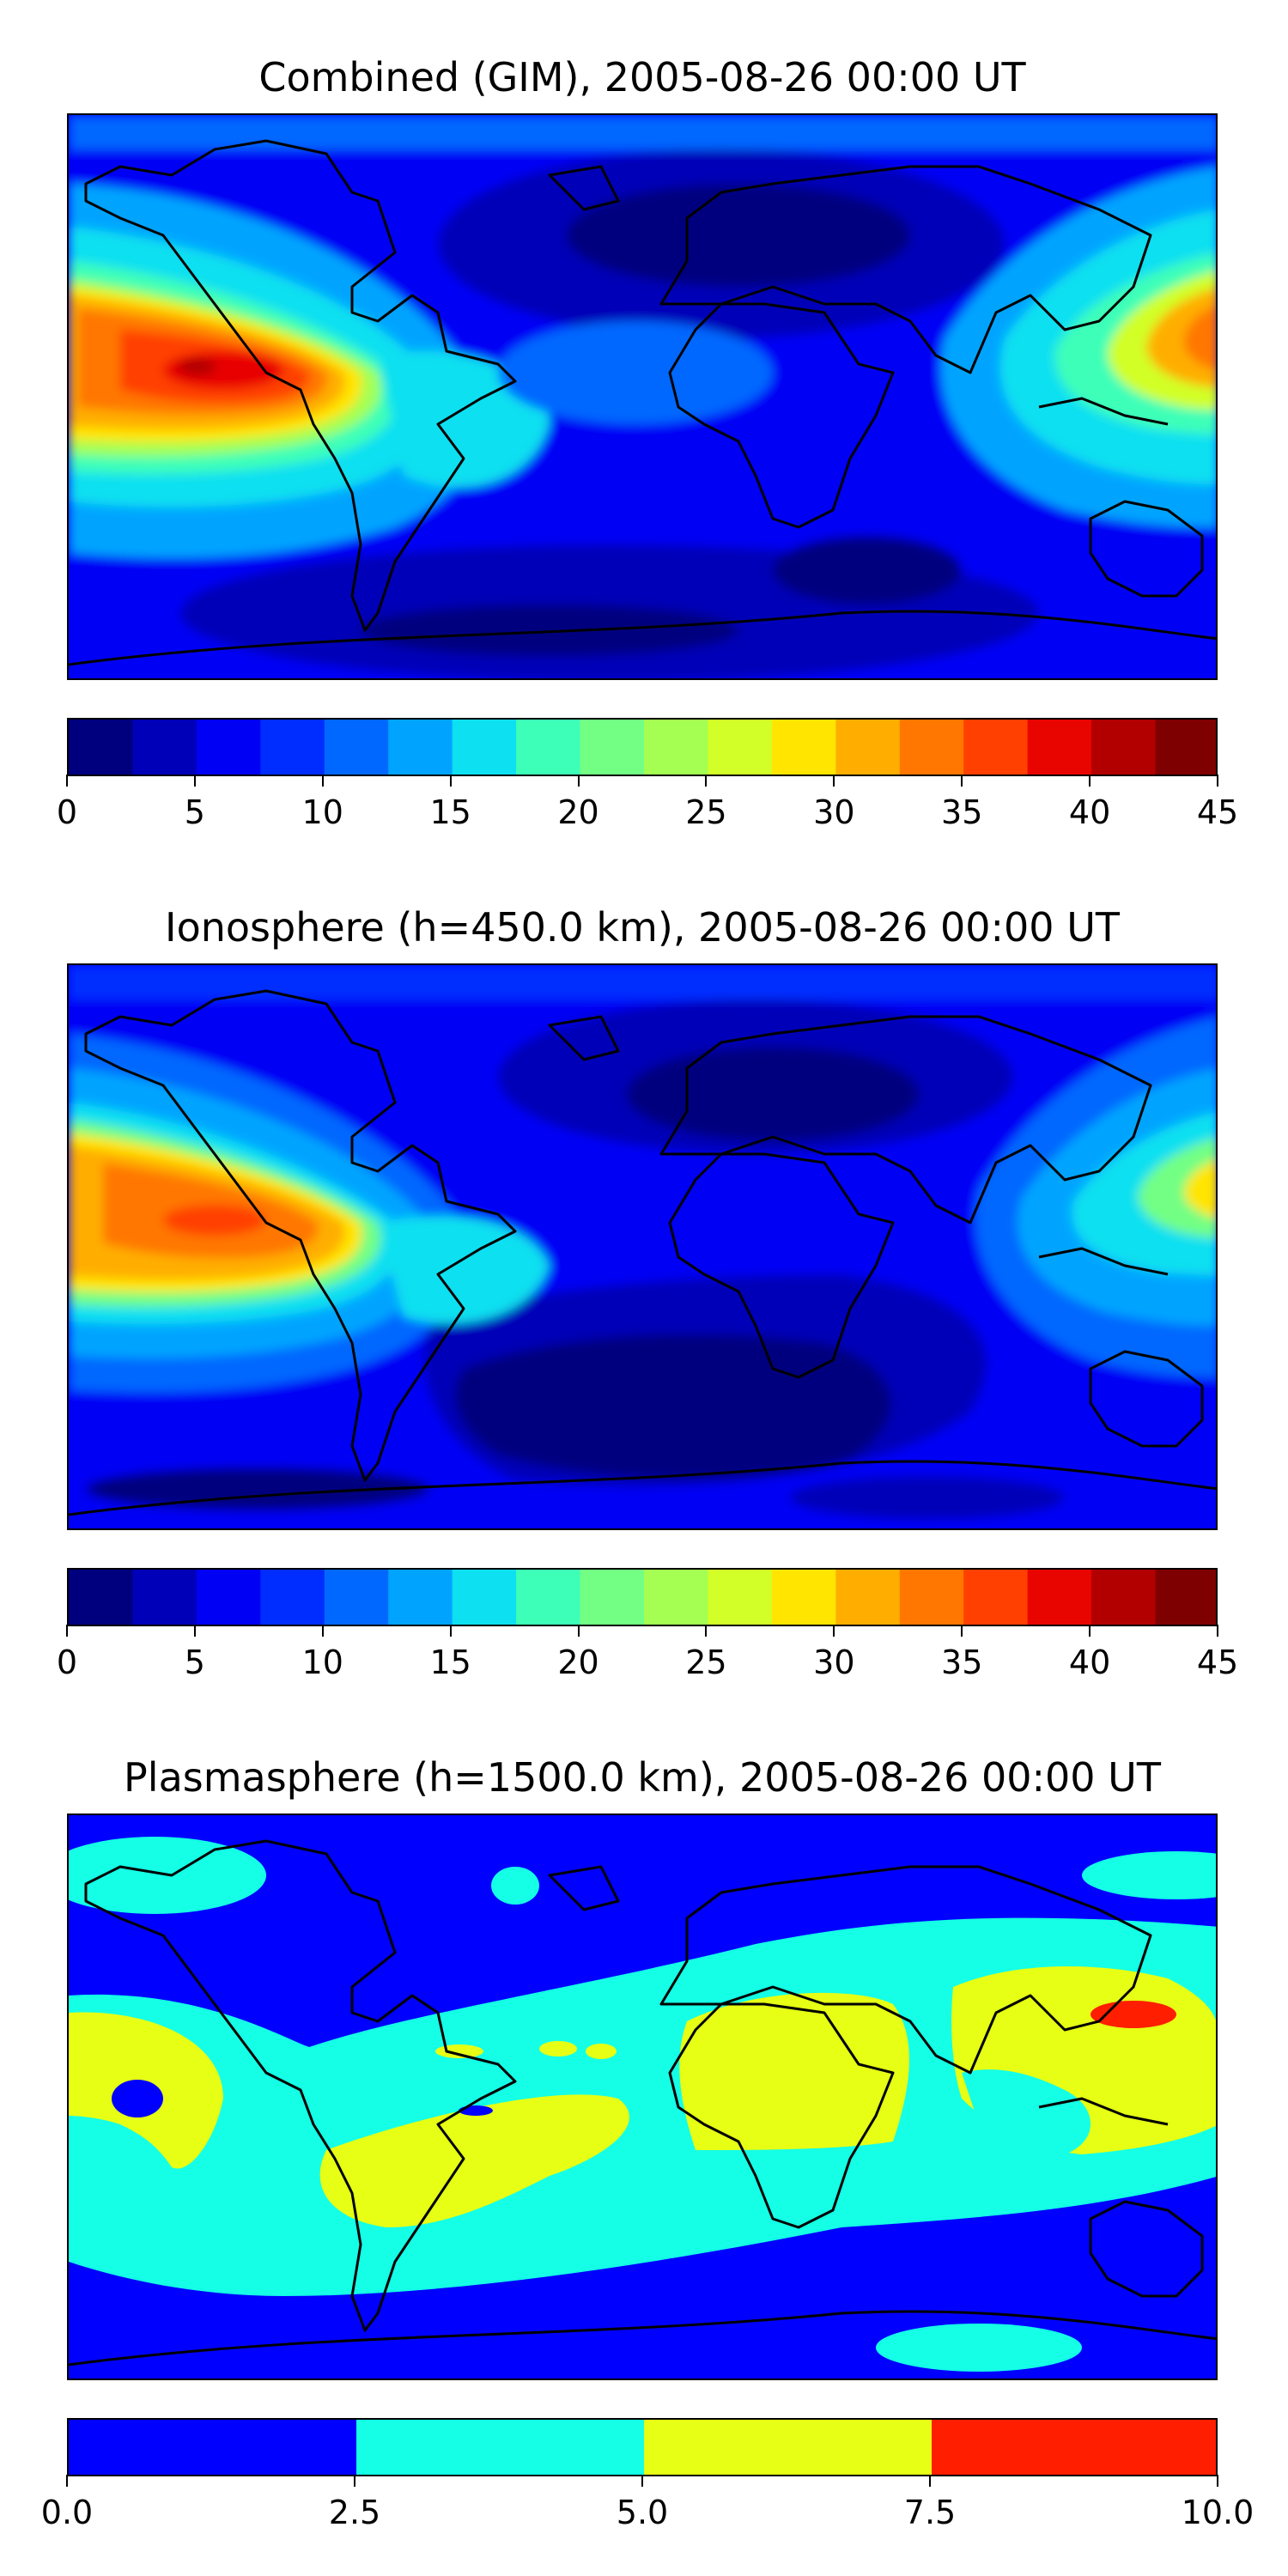  Describe the element at coordinates (355, 2513) in the screenshot. I see `colorbar-tick-label: 2.5` at that location.